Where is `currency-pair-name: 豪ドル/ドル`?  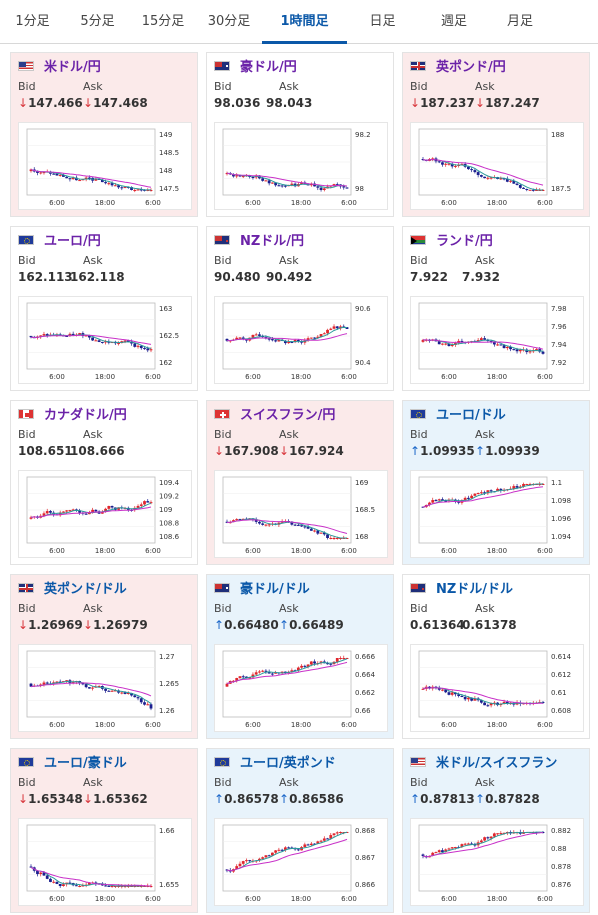 currency-pair-name: 豪ドル/ドル is located at coordinates (275, 589).